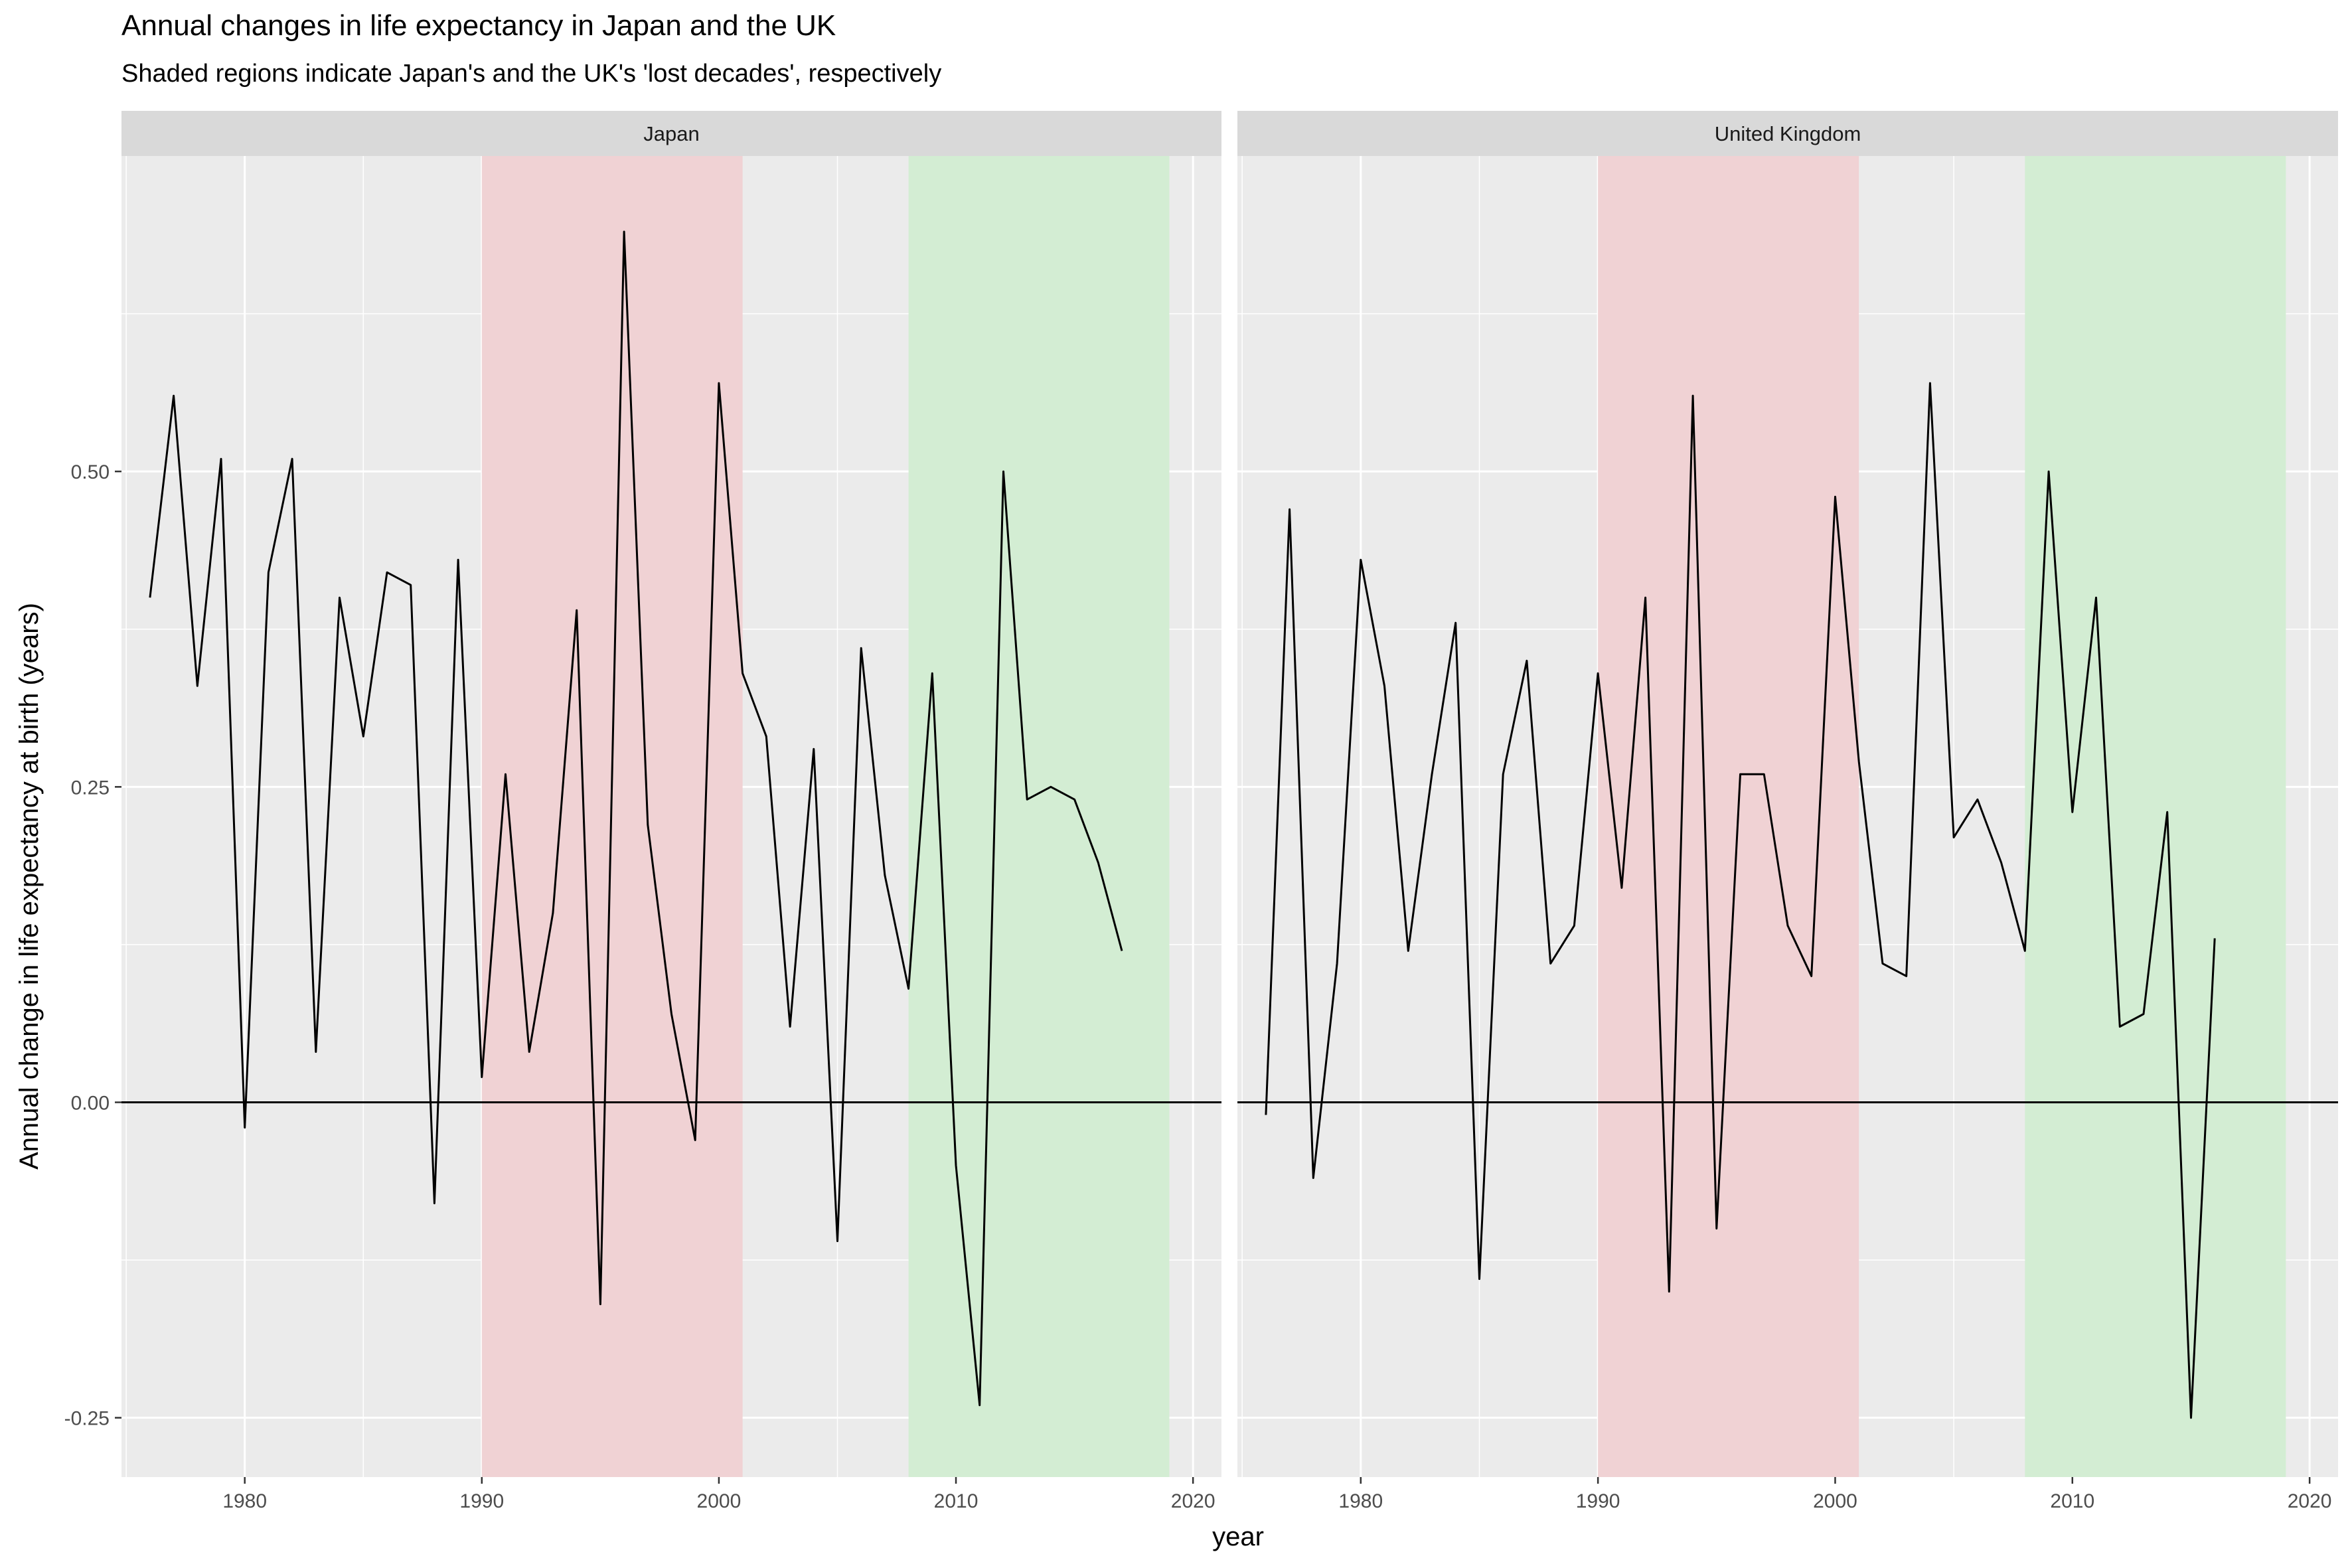 This screenshot has width=2352, height=1568. I want to click on x-axis-title: year, so click(1238, 1537).